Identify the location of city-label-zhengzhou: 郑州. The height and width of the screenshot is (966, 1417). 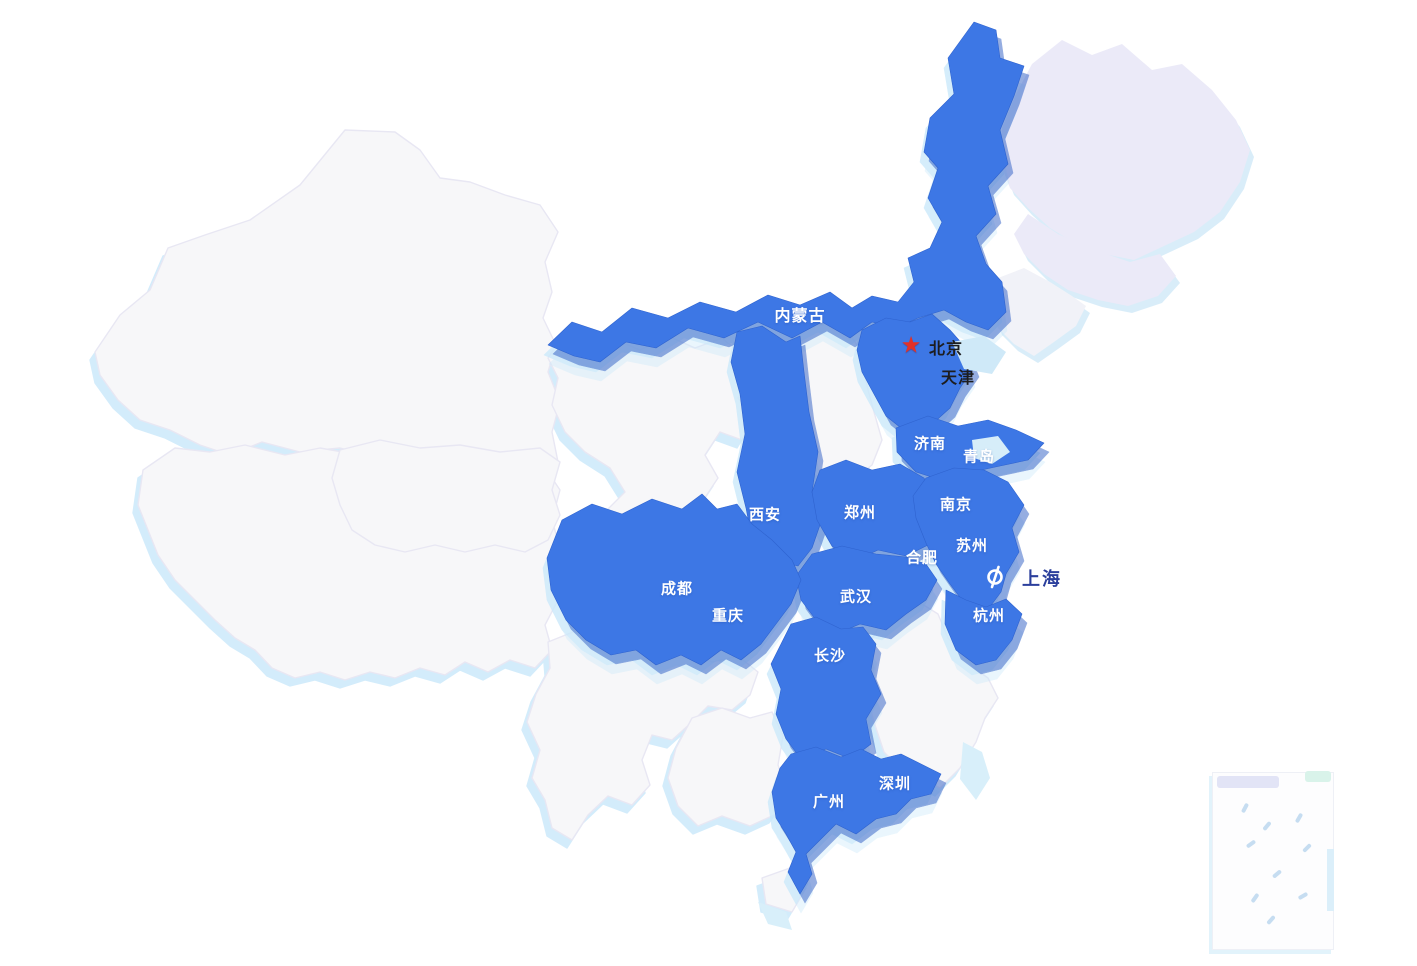
(860, 513).